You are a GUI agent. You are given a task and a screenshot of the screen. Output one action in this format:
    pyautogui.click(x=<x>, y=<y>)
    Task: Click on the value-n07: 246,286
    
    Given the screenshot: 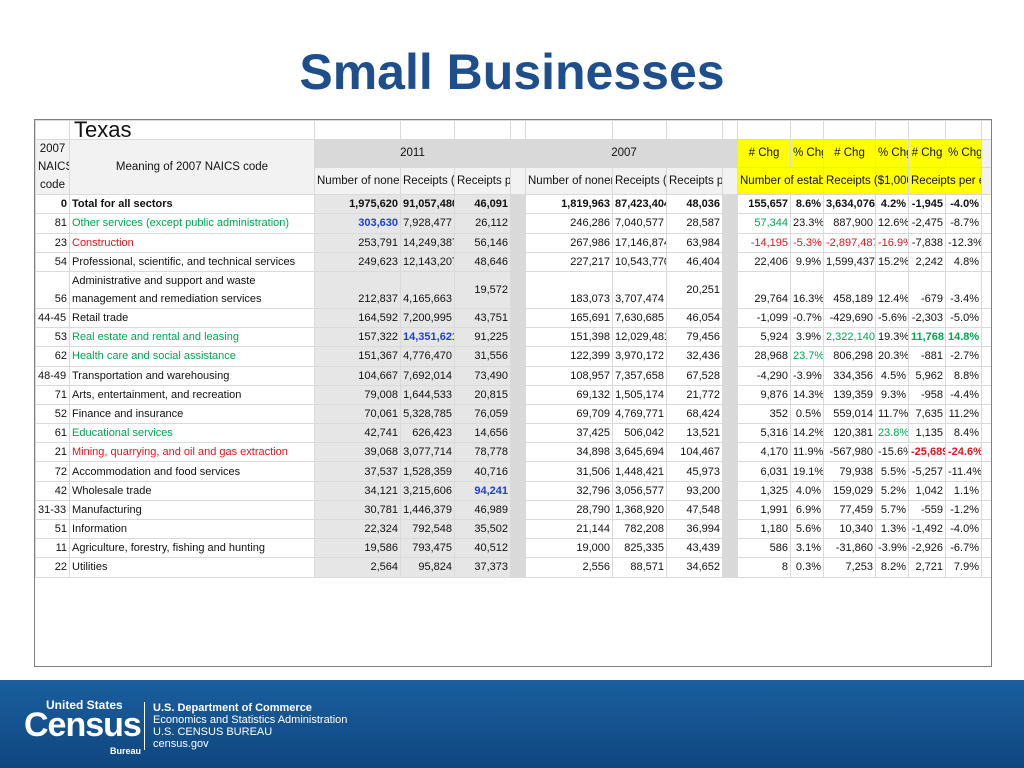 What is the action you would take?
    pyautogui.click(x=569, y=223)
    